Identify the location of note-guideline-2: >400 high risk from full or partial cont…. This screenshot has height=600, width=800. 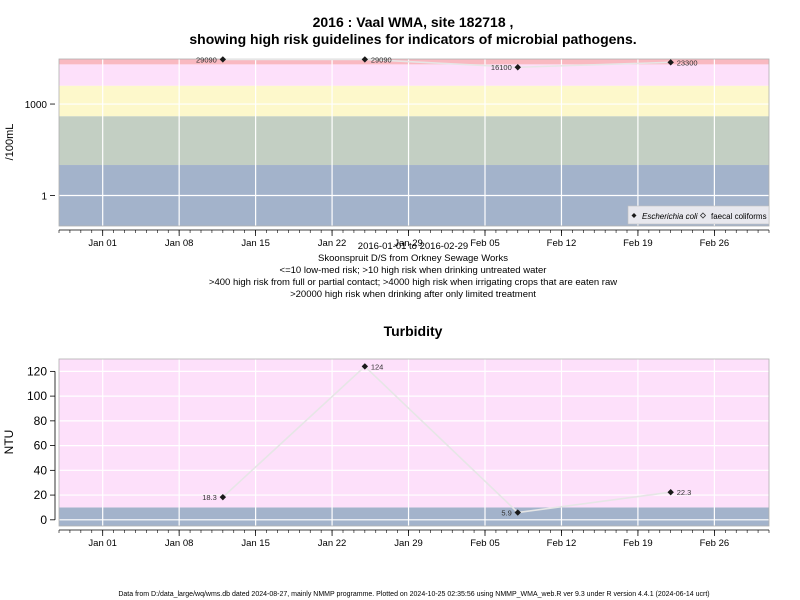
(413, 282).